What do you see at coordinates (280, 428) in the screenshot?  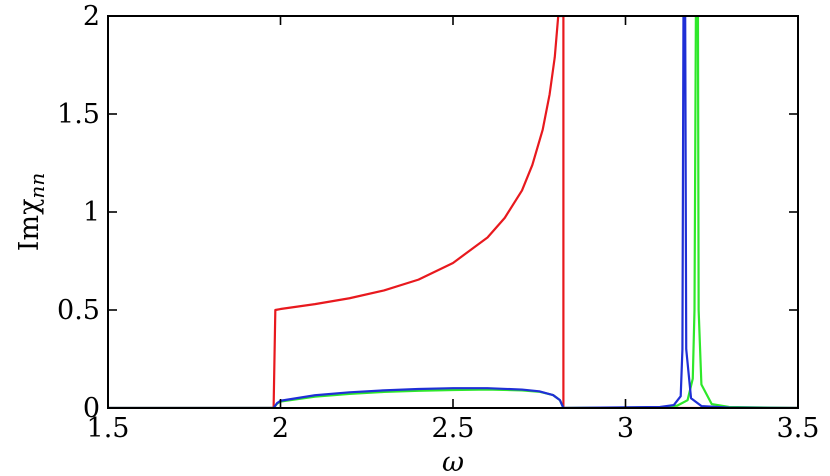 I see `x-tick-label: 2` at bounding box center [280, 428].